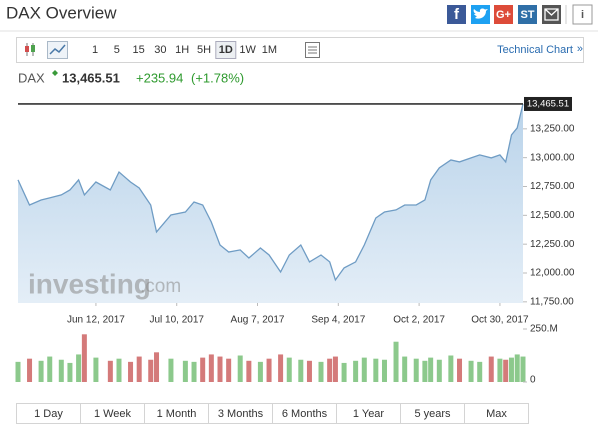 The width and height of the screenshot is (598, 441). What do you see at coordinates (496, 414) in the screenshot?
I see `range-button: Max` at bounding box center [496, 414].